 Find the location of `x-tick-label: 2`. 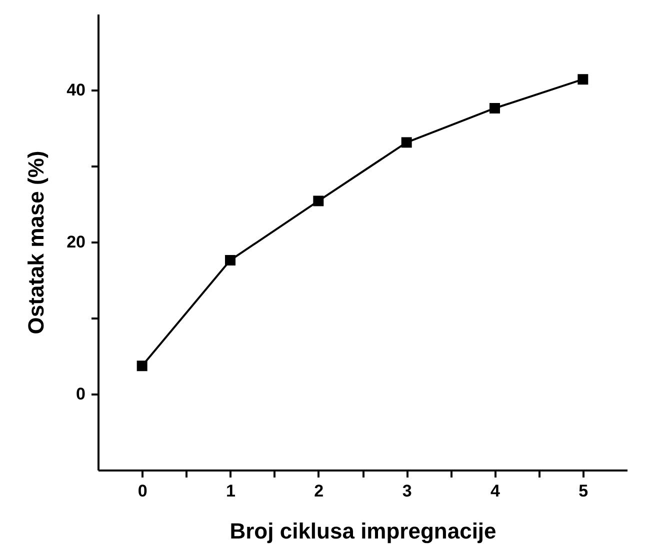

x-tick-label: 2 is located at coordinates (319, 491).